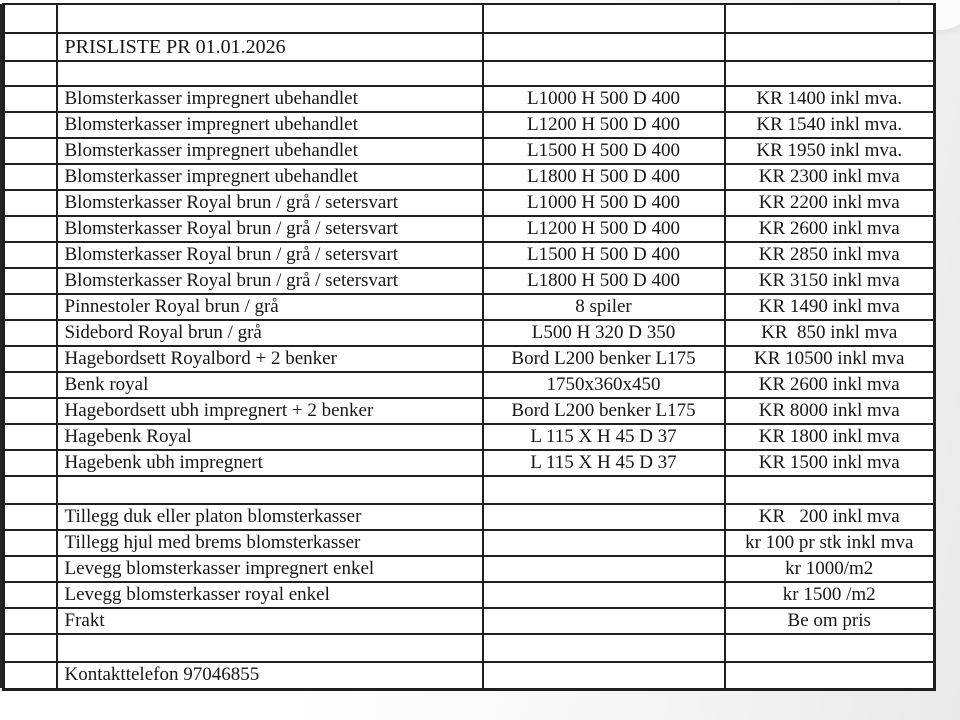  Describe the element at coordinates (269, 47) in the screenshot. I see `page-title: PRISLISTE PR 01.01.2026` at that location.